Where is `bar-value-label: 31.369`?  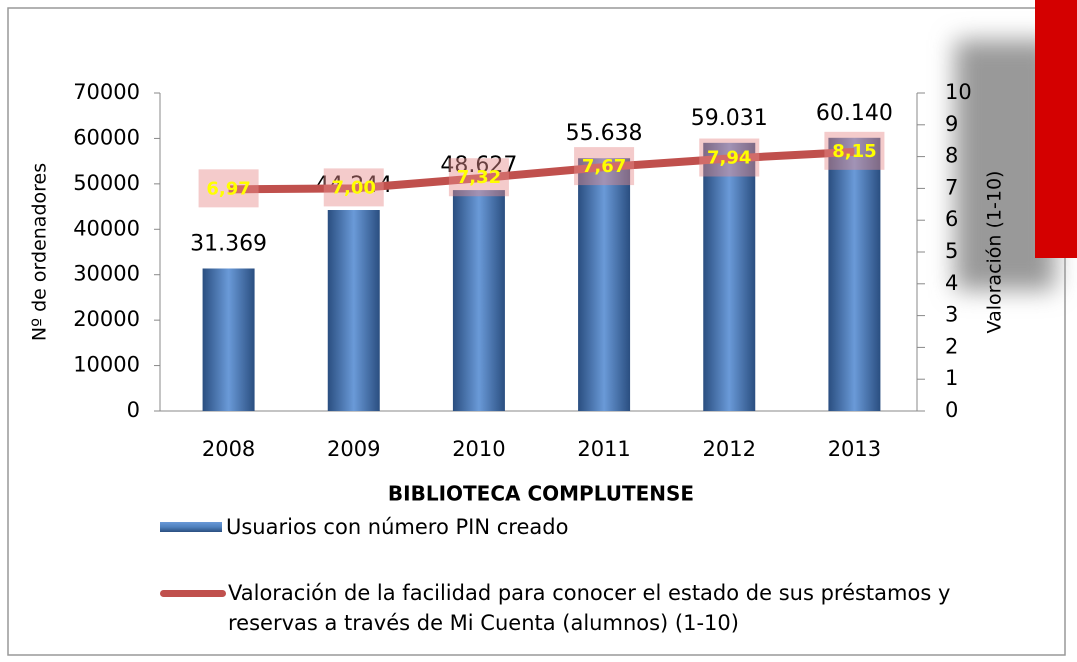
bar-value-label: 31.369 is located at coordinates (228, 243).